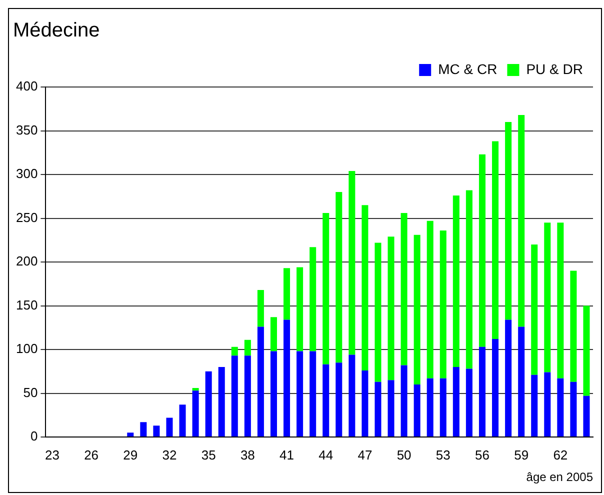 The width and height of the screenshot is (604, 495). Describe the element at coordinates (169, 454) in the screenshot. I see `x-tick-label: 32` at that location.